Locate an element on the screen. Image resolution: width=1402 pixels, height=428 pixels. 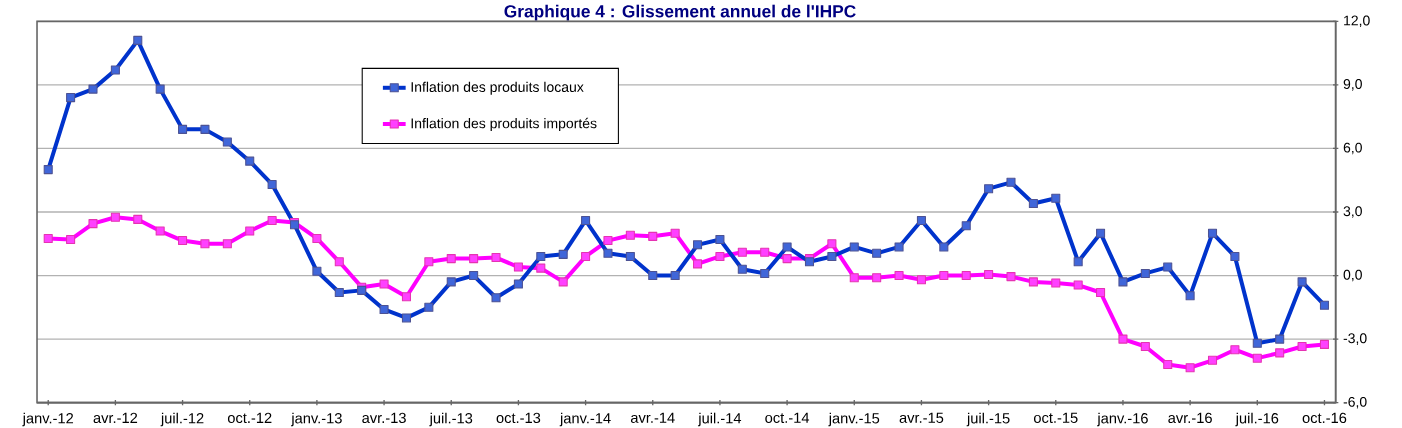
y-tick-label: 0,0 is located at coordinates (1352, 275).